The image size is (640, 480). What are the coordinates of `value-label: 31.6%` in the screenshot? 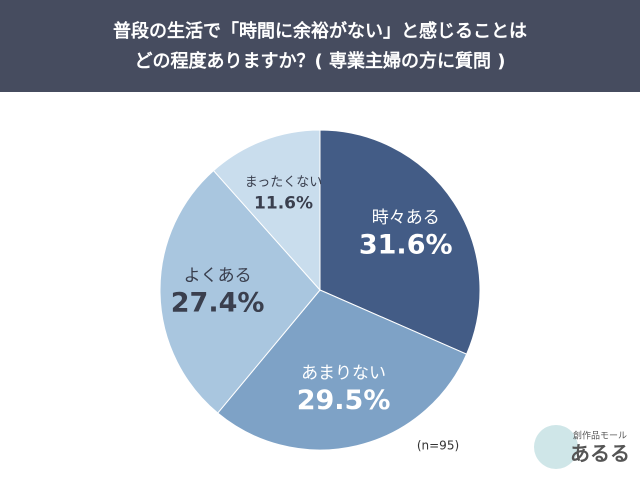 It's located at (406, 244).